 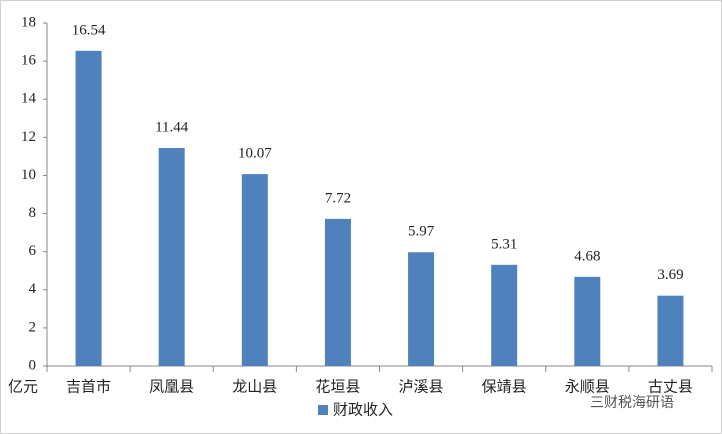 What do you see at coordinates (338, 198) in the screenshot?
I see `value-label: 7.72` at bounding box center [338, 198].